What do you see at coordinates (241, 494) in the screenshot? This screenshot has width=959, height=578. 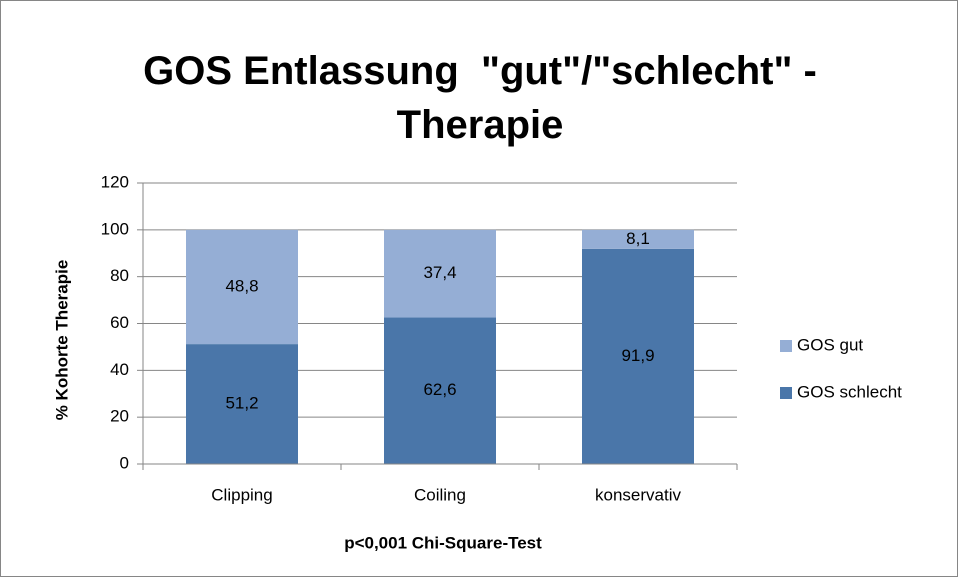 I see `x-tick-label: Clipping` at bounding box center [241, 494].